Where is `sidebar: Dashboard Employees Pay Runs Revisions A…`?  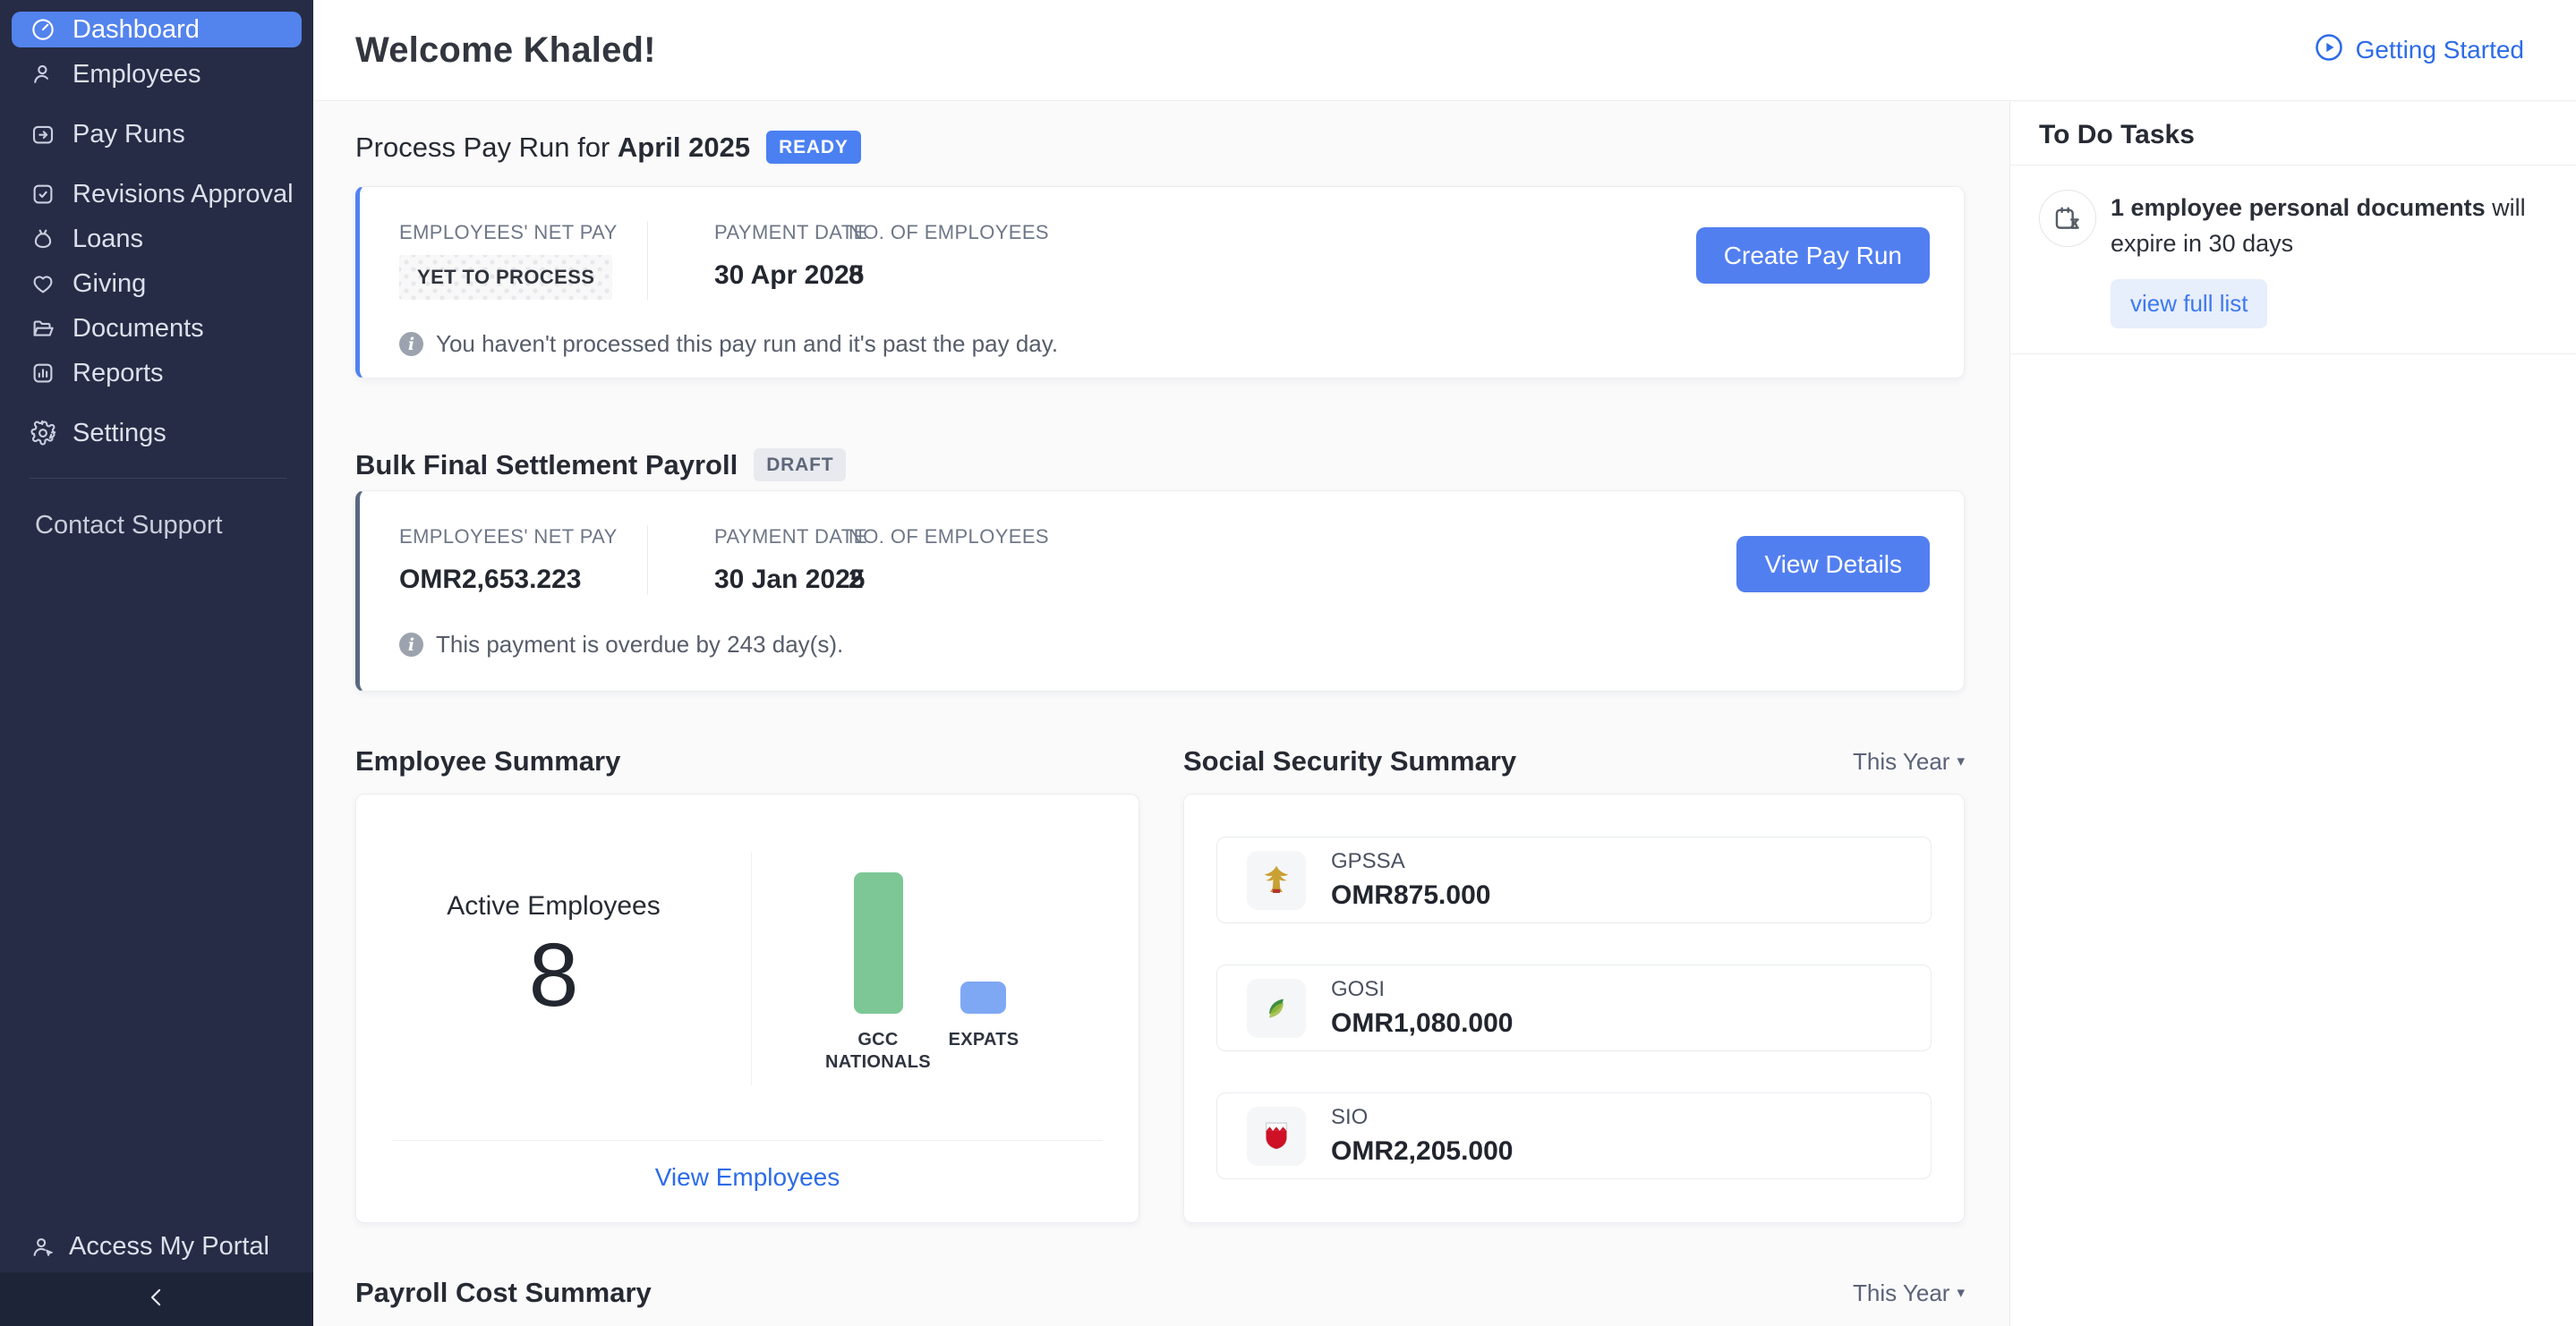
sidebar: Dashboard Employees Pay Runs Revisions A… is located at coordinates (156, 663).